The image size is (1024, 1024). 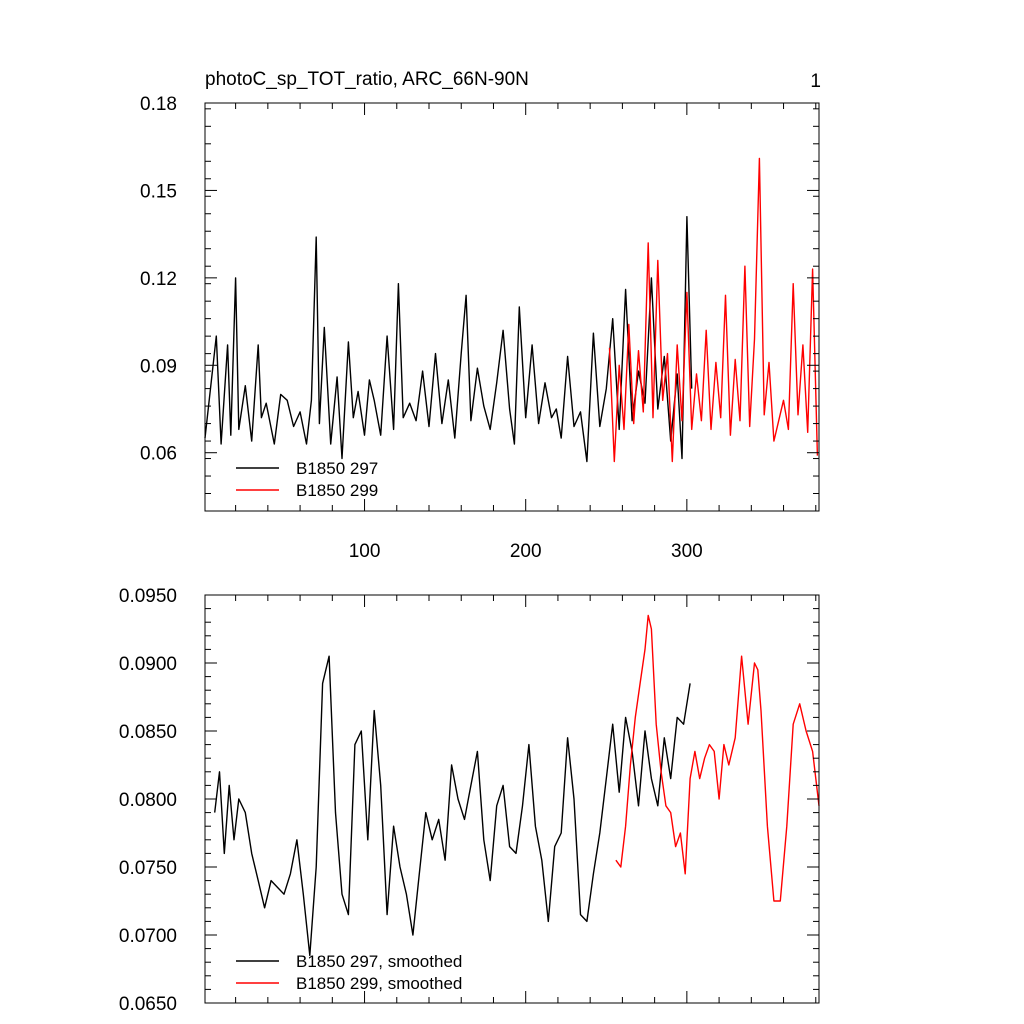 What do you see at coordinates (158, 191) in the screenshot?
I see `top-y-tick-label: 0.15` at bounding box center [158, 191].